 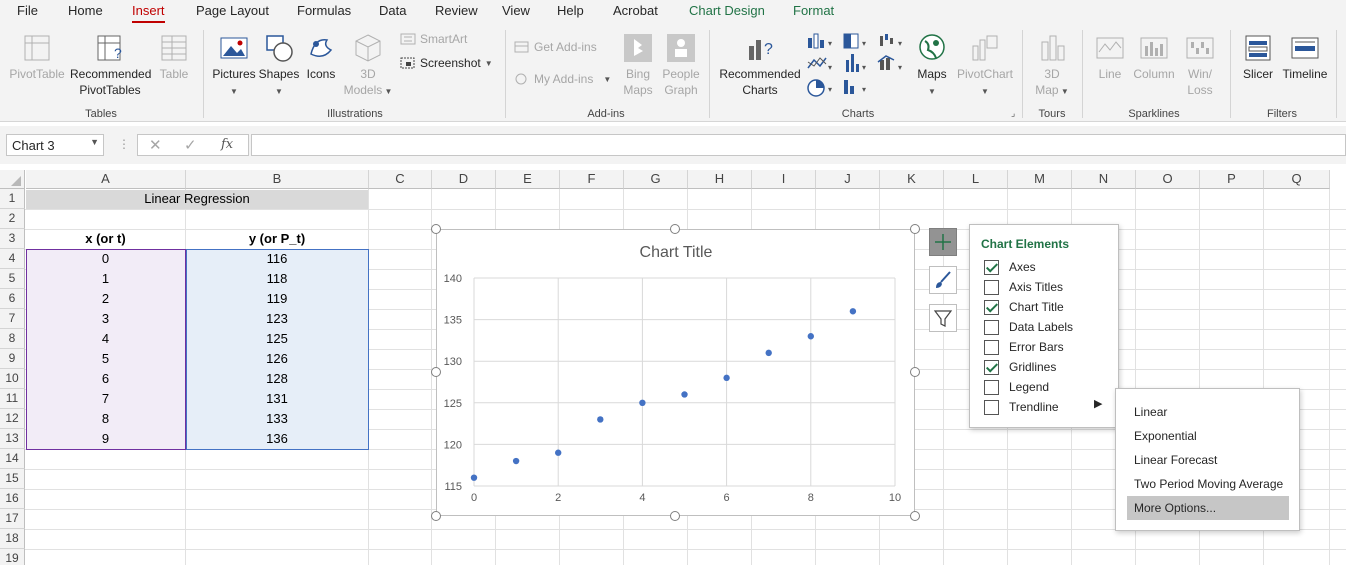 What do you see at coordinates (720, 179) in the screenshot?
I see `column-header: H` at bounding box center [720, 179].